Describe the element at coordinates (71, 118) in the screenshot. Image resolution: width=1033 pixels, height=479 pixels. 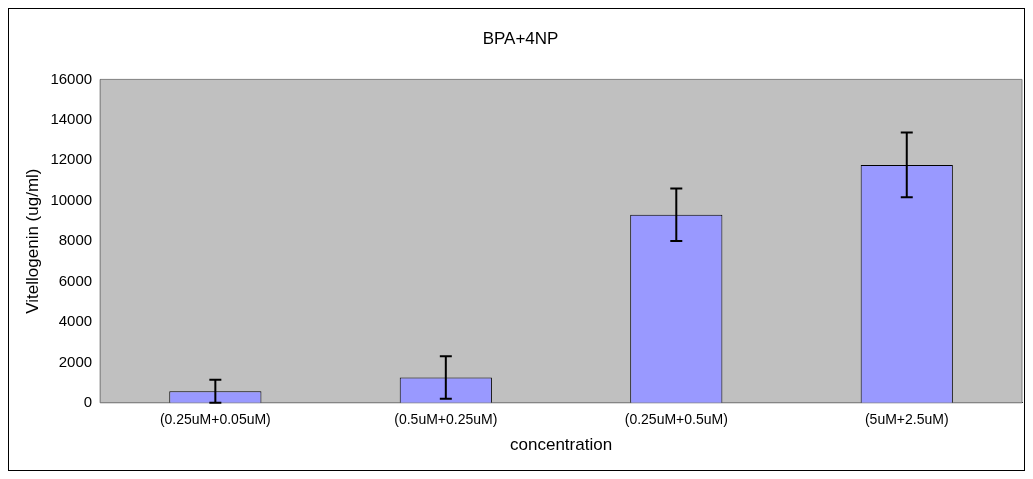
I see `y-tick-label: 14000` at that location.